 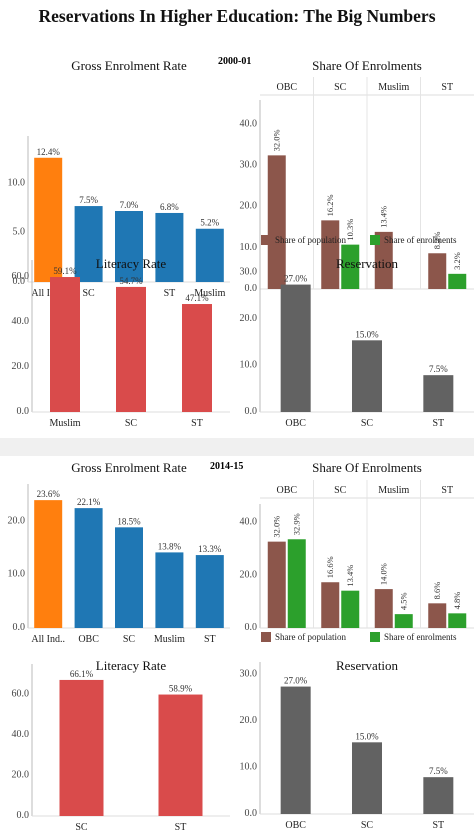 I want to click on data-label: 23.6%, so click(x=49, y=494).